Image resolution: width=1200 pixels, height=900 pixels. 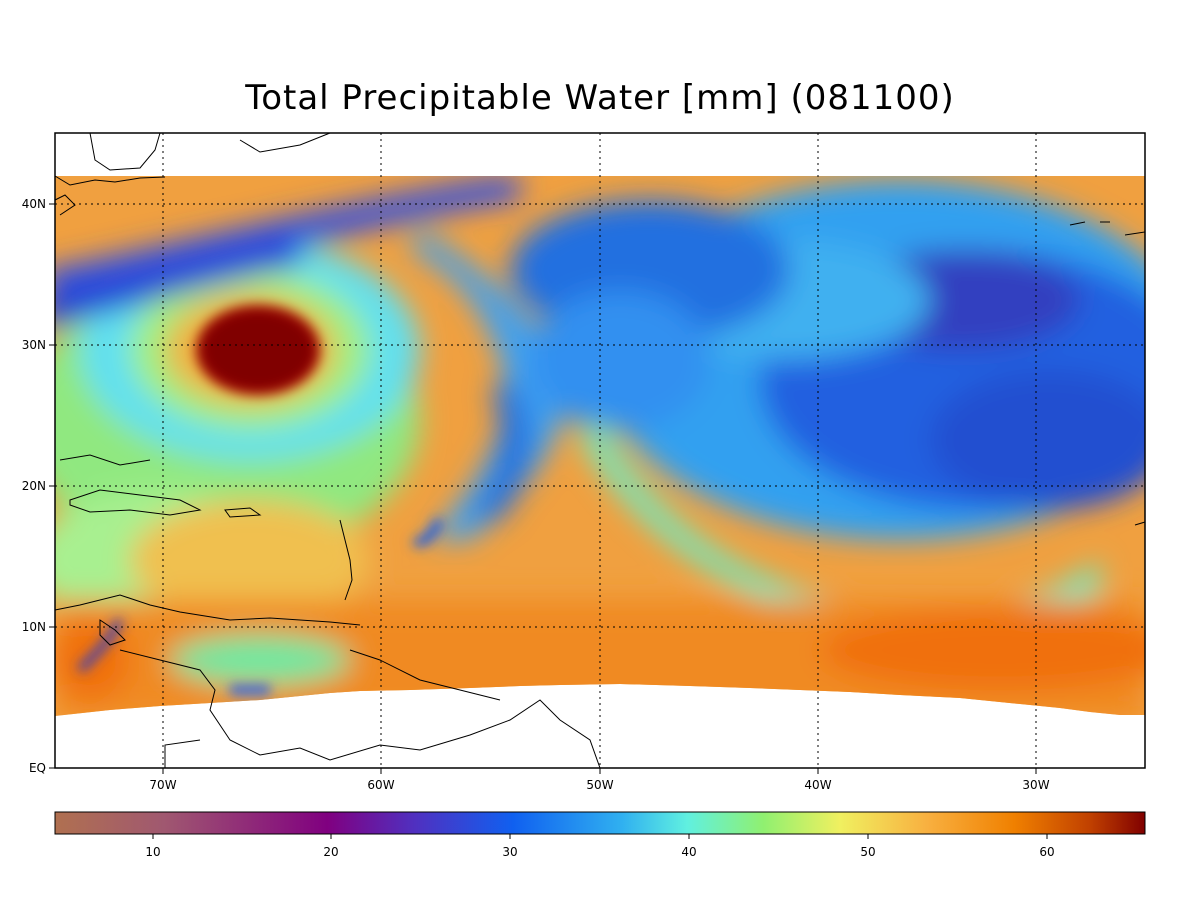 What do you see at coordinates (37, 768) in the screenshot?
I see `lat-label-eq: EQ` at bounding box center [37, 768].